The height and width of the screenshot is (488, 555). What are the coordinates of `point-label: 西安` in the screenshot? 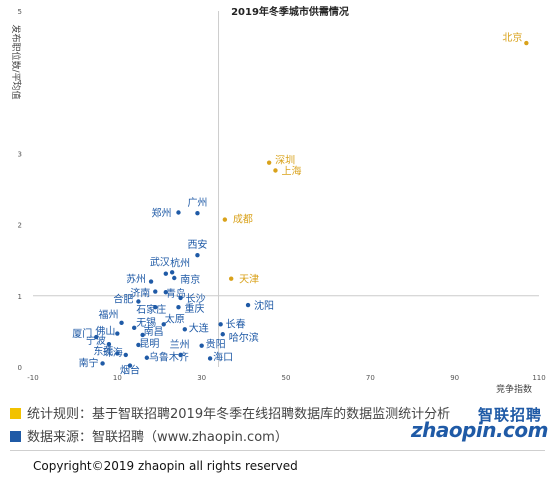 It's located at (197, 244).